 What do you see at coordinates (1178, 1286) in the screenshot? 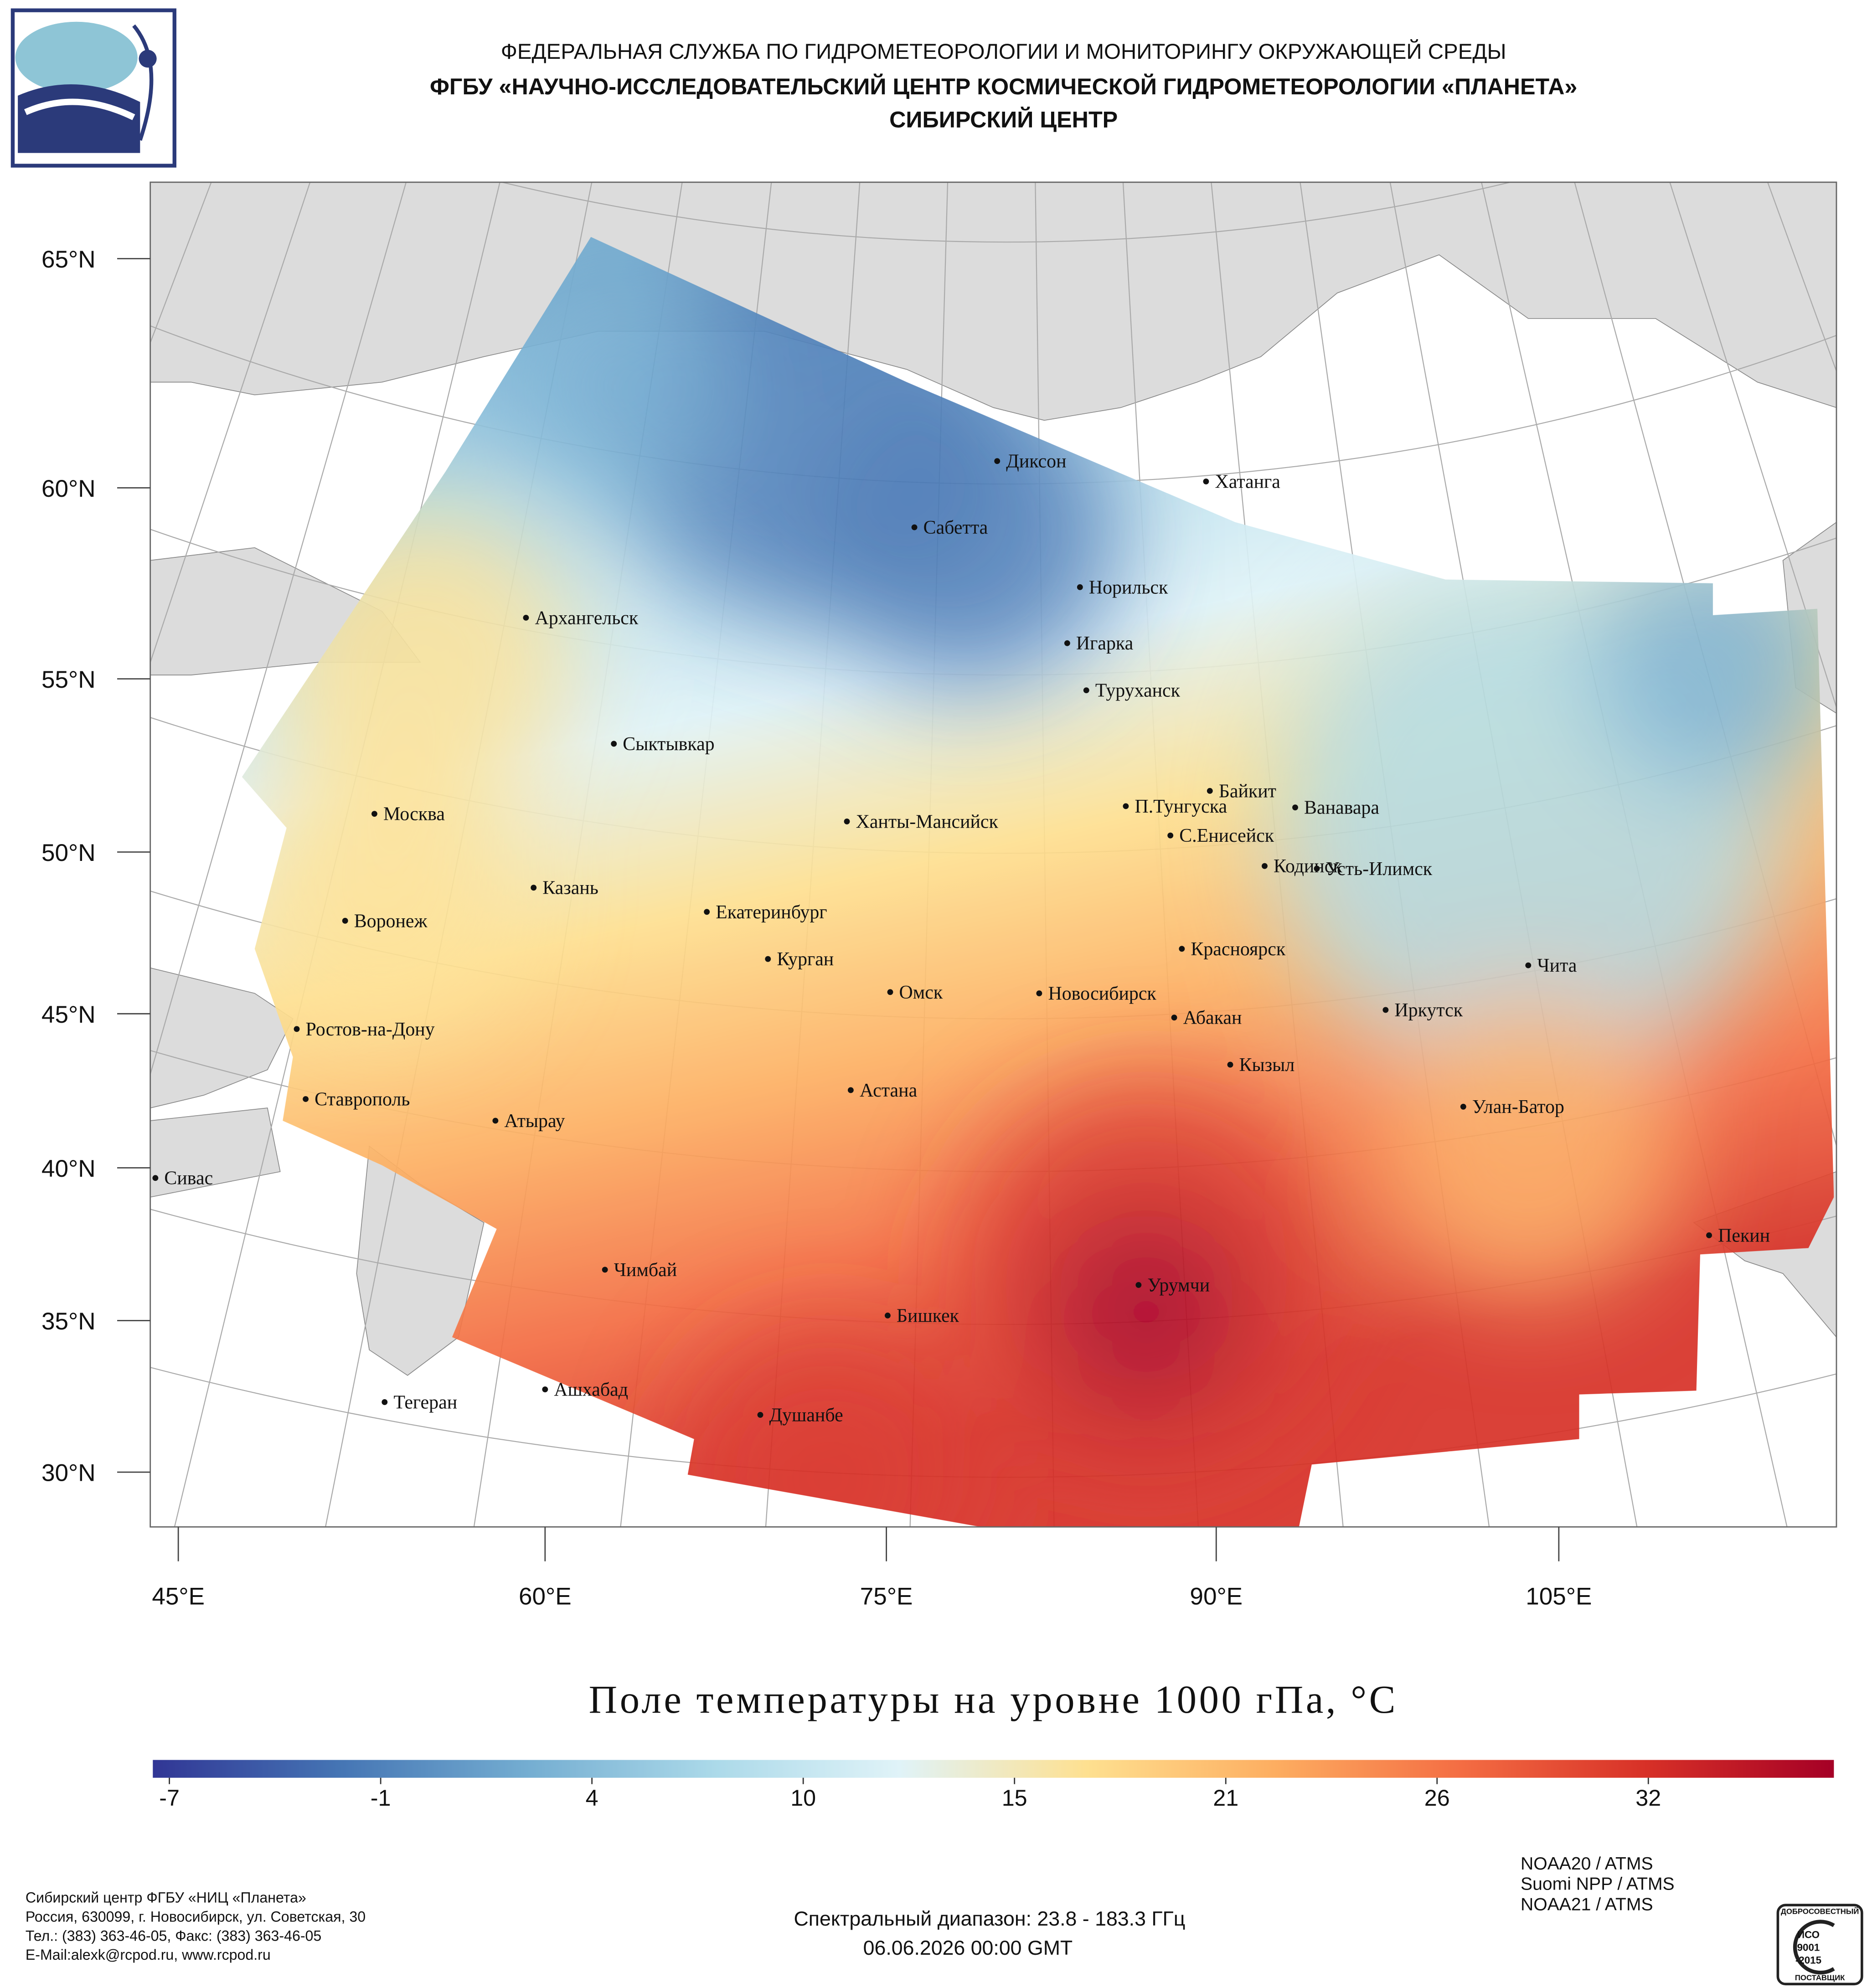
I see `city-label: Урумчи` at bounding box center [1178, 1286].